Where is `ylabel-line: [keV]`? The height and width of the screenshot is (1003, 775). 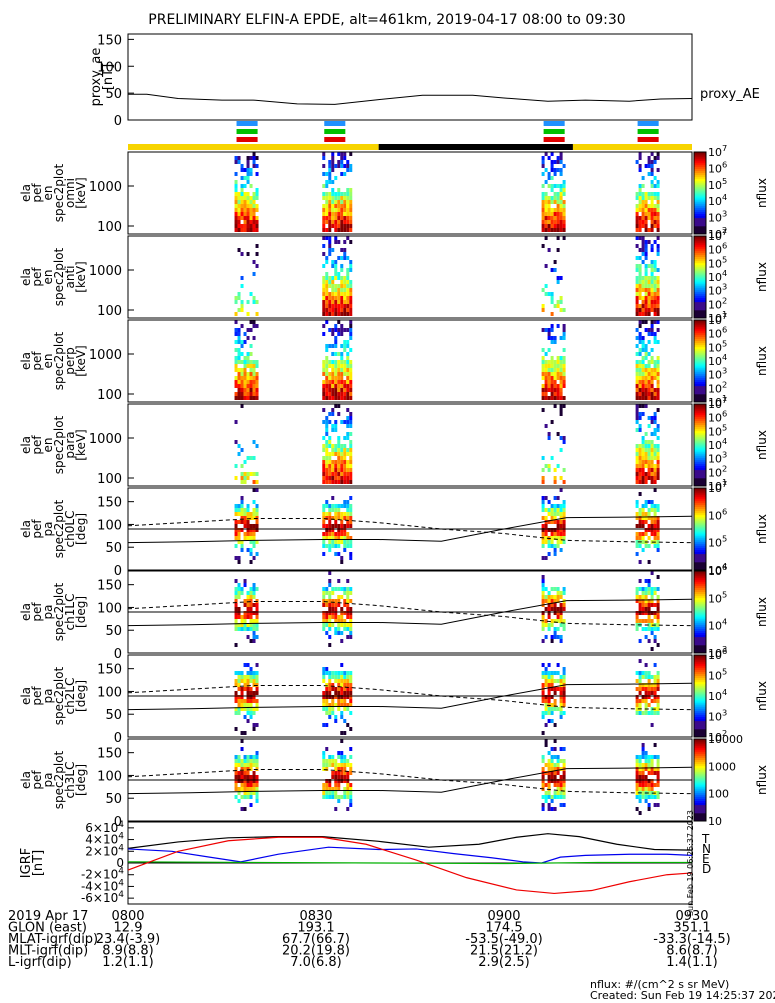
ylabel-line: [keV] is located at coordinates (81, 192).